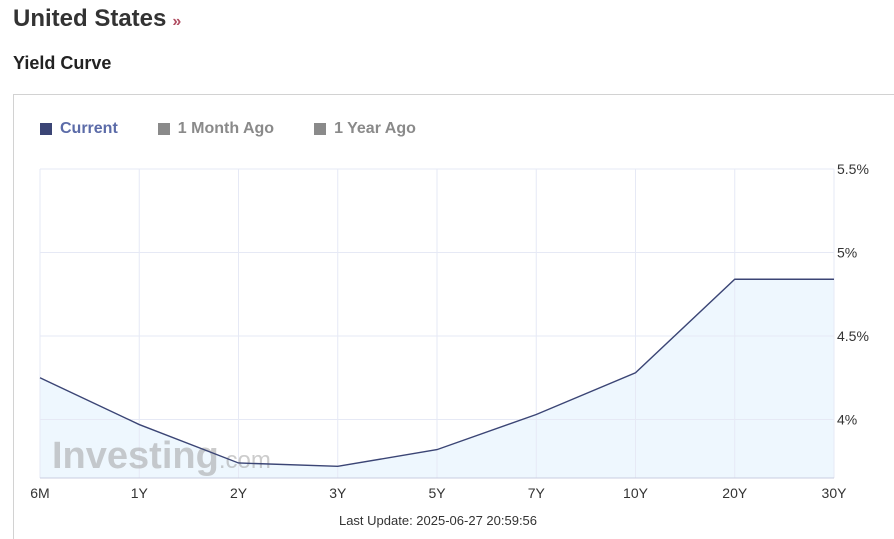 This screenshot has height=539, width=894. What do you see at coordinates (90, 18) in the screenshot?
I see `country-name: United States` at bounding box center [90, 18].